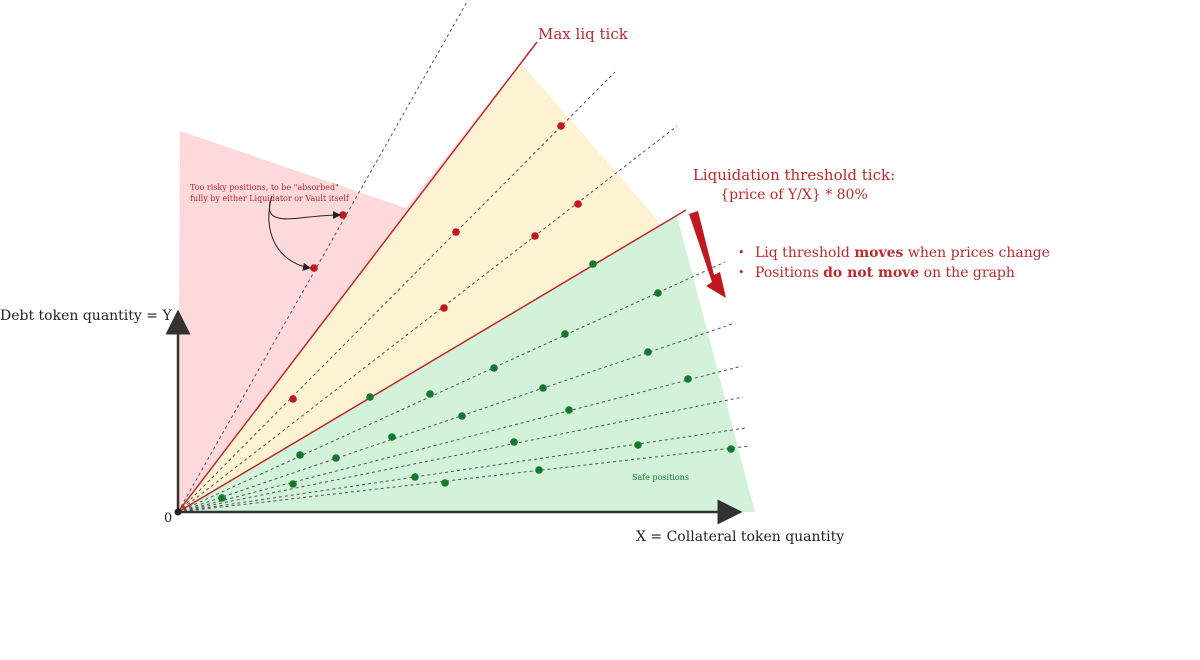  I want to click on liq-threshold-label-line2: {price of Y/X} * 80%, so click(794, 195).